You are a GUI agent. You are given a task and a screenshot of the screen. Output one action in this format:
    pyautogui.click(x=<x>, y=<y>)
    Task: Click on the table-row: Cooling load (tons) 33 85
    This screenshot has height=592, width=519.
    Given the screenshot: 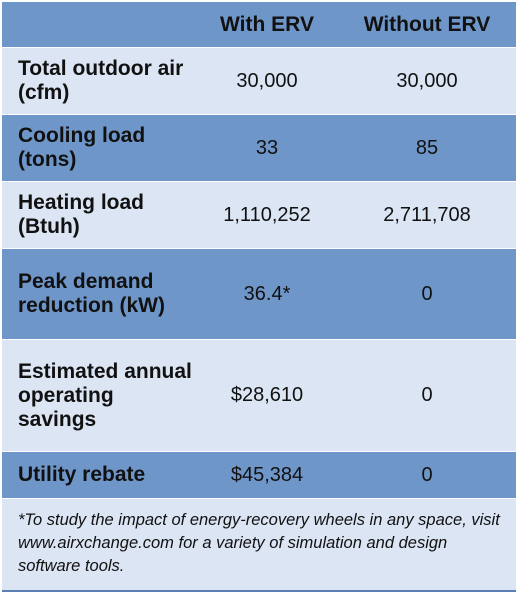 What is the action you would take?
    pyautogui.click(x=259, y=148)
    